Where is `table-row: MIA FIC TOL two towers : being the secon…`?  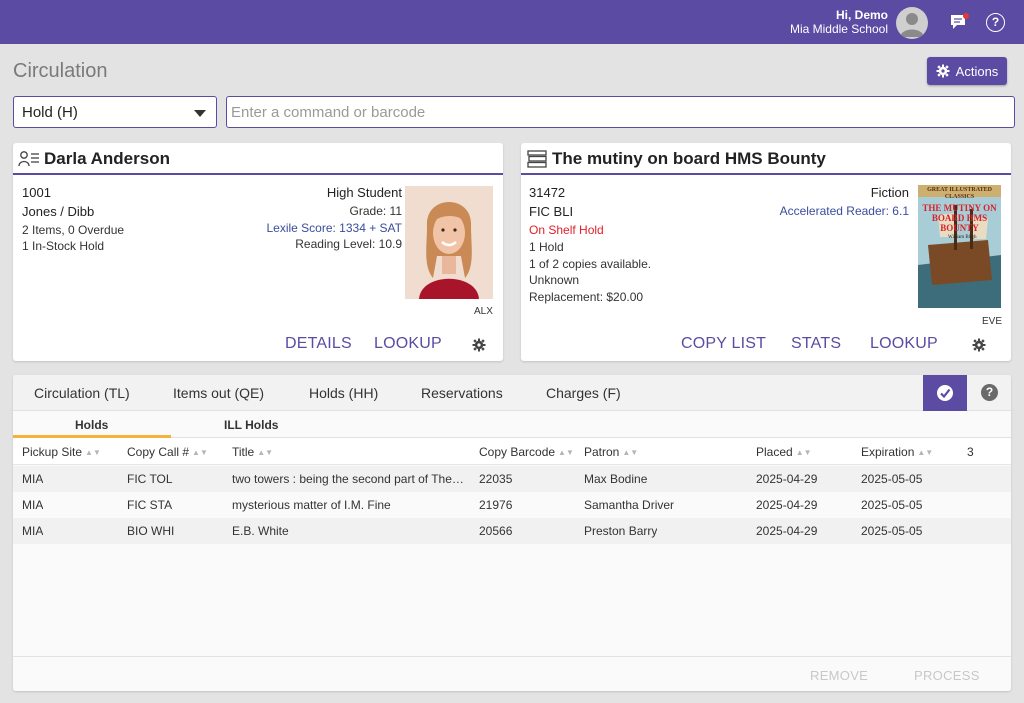
table-row: MIA FIC TOL two towers : being the secon… is located at coordinates (512, 479).